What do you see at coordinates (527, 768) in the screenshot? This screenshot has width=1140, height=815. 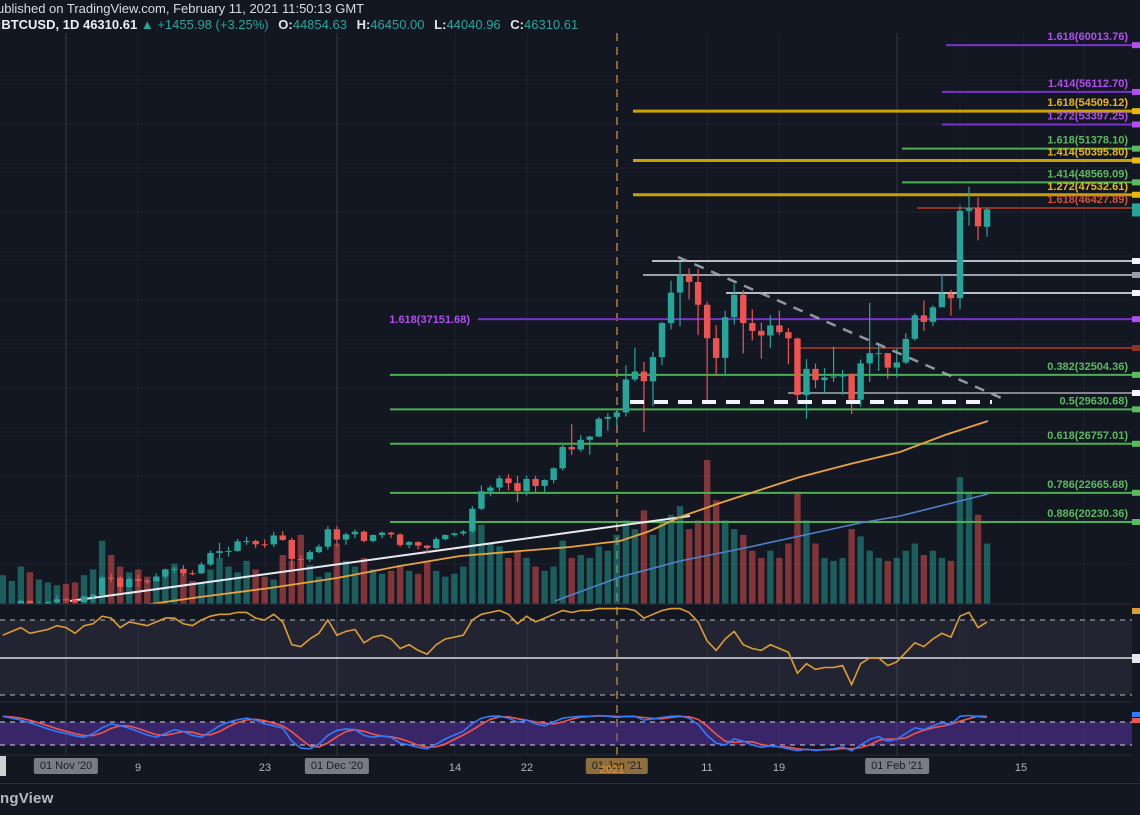 I see `time-axis-label: 22` at bounding box center [527, 768].